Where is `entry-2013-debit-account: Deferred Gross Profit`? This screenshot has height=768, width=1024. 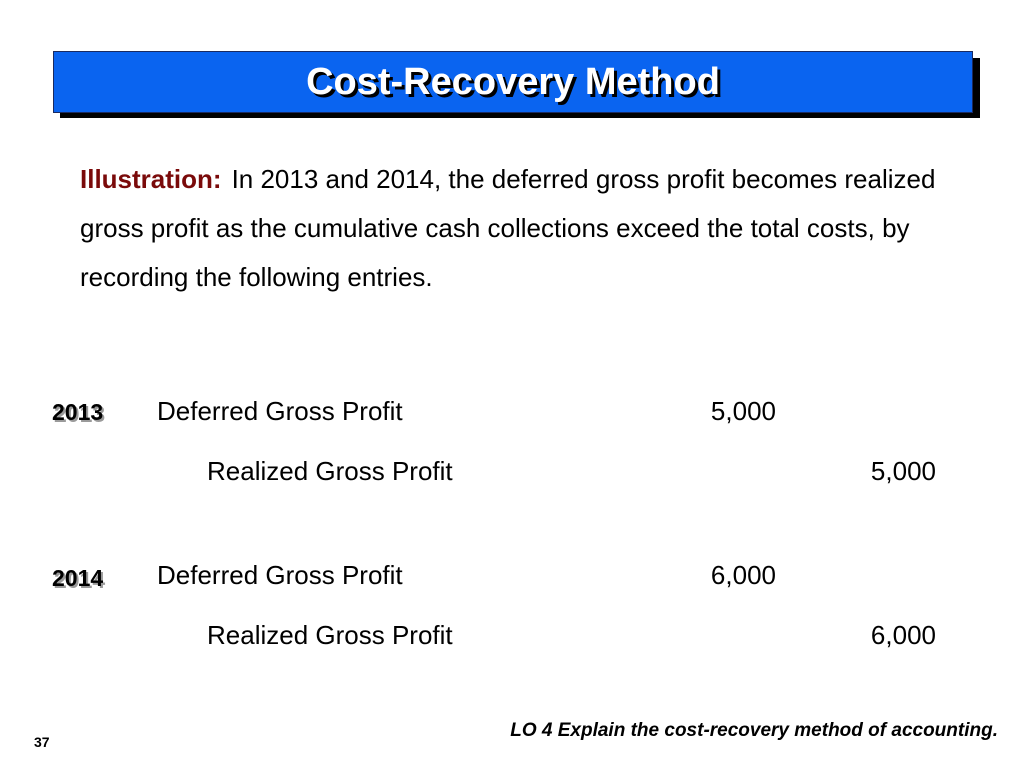
entry-2013-debit-account: Deferred Gross Profit is located at coordinates (280, 411).